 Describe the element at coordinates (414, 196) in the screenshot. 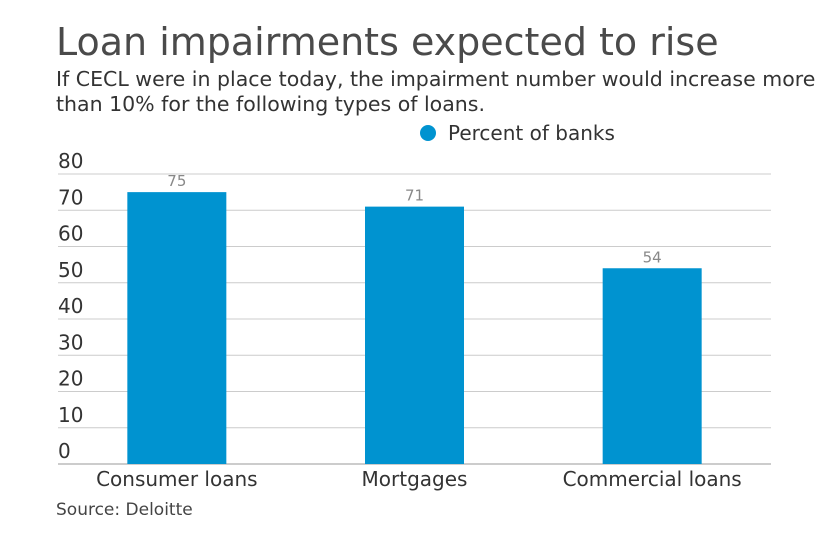

I see `data-label-mortgages: 71` at that location.